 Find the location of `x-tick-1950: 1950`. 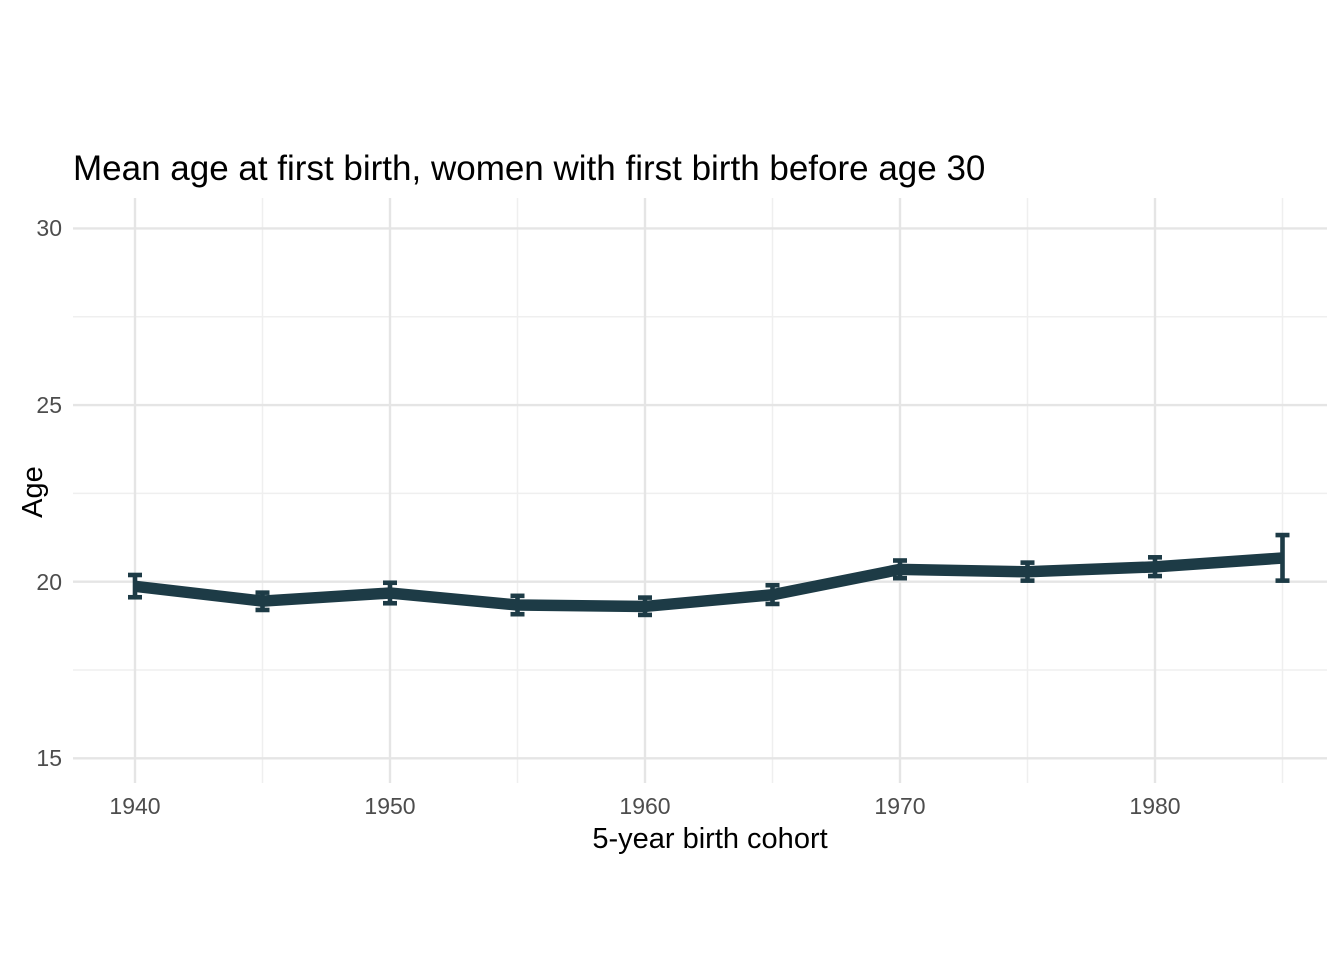

x-tick-1950: 1950 is located at coordinates (390, 806).